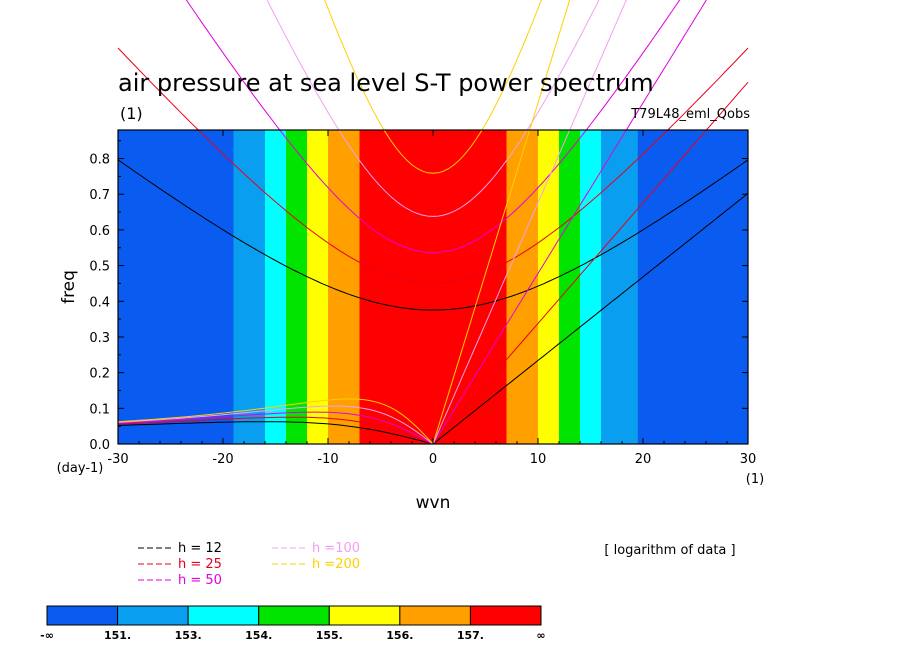 The image size is (904, 659). I want to click on y-tick-label: 0.7, so click(99, 195).